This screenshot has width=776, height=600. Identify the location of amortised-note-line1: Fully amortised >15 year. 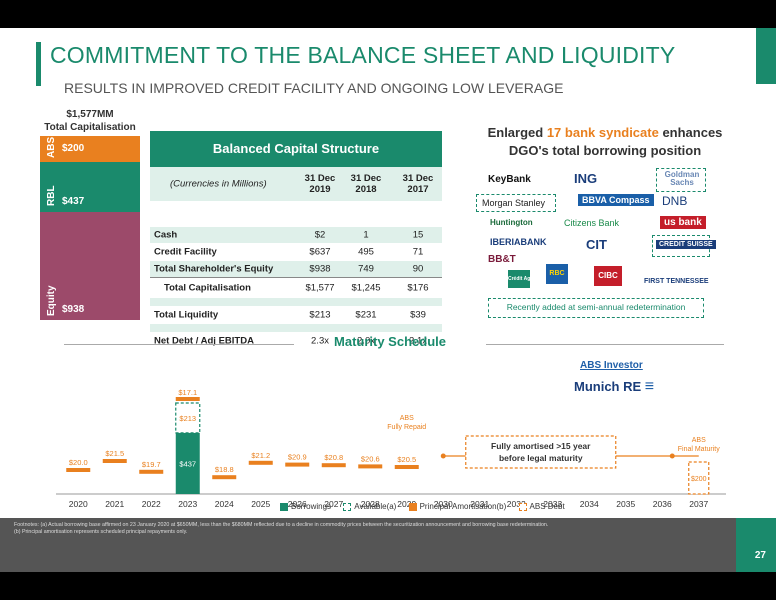
(541, 446).